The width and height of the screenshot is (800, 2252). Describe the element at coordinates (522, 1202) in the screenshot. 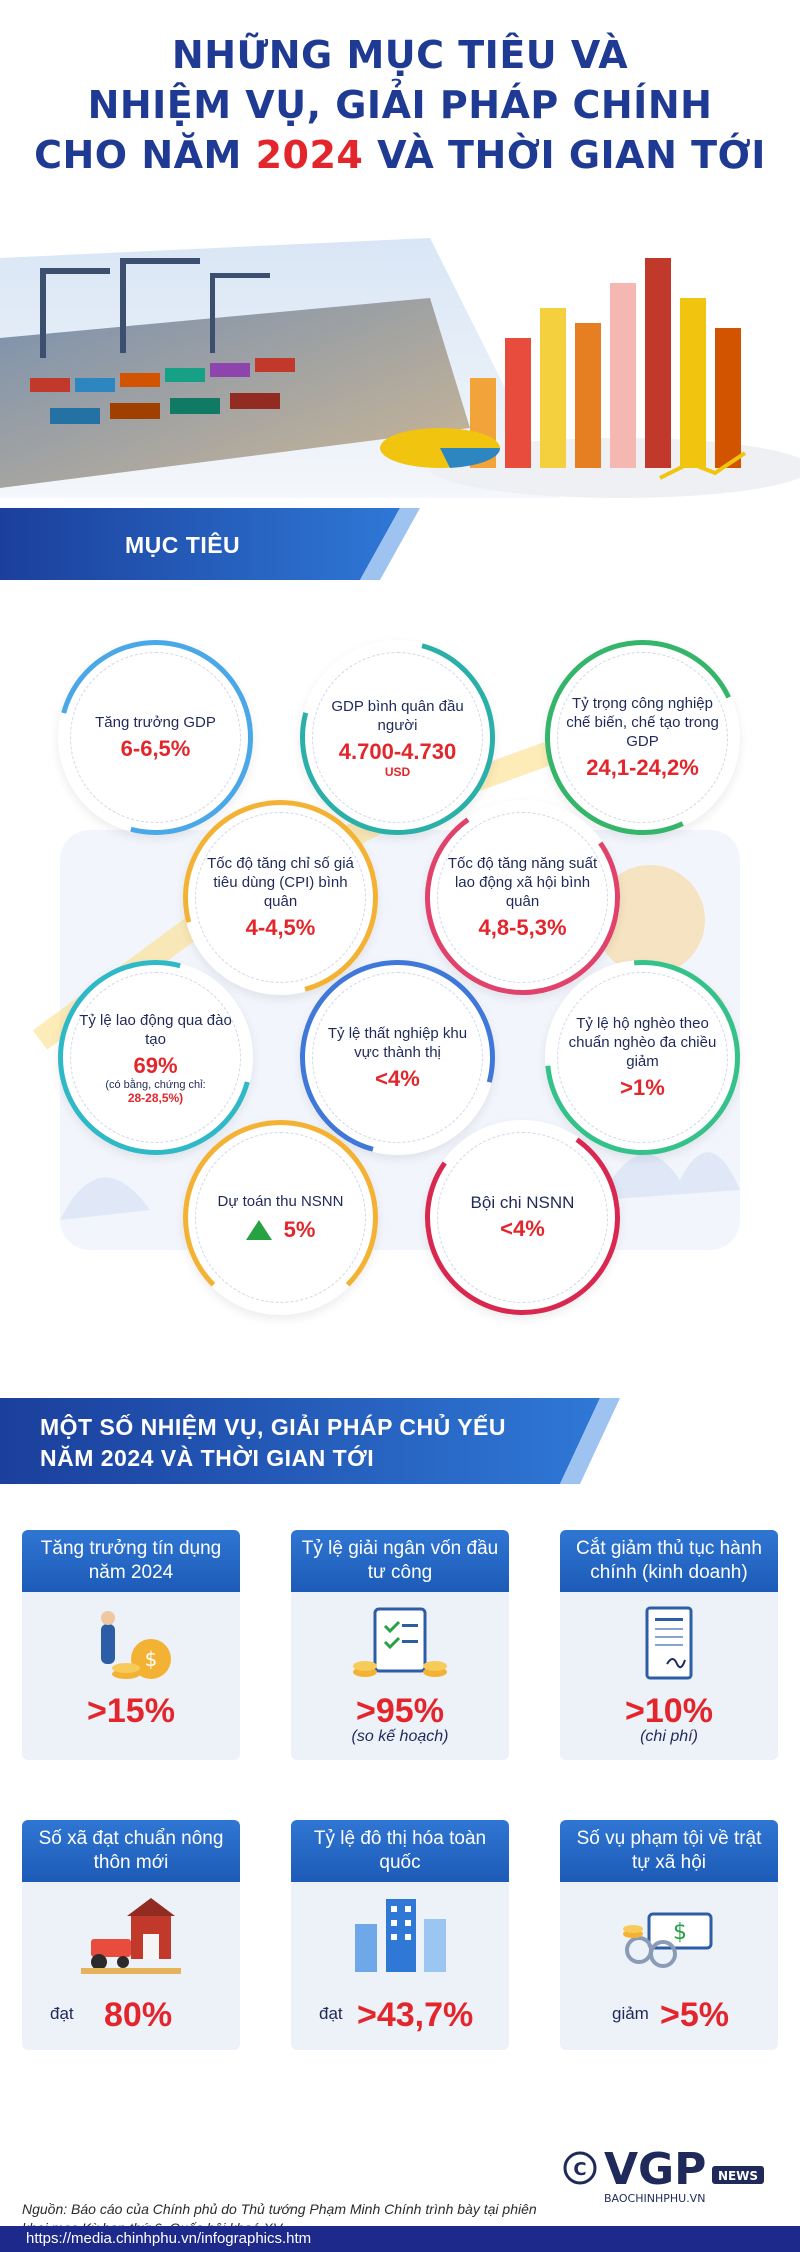

I see `goal-label: Bội chi NSNN` at that location.